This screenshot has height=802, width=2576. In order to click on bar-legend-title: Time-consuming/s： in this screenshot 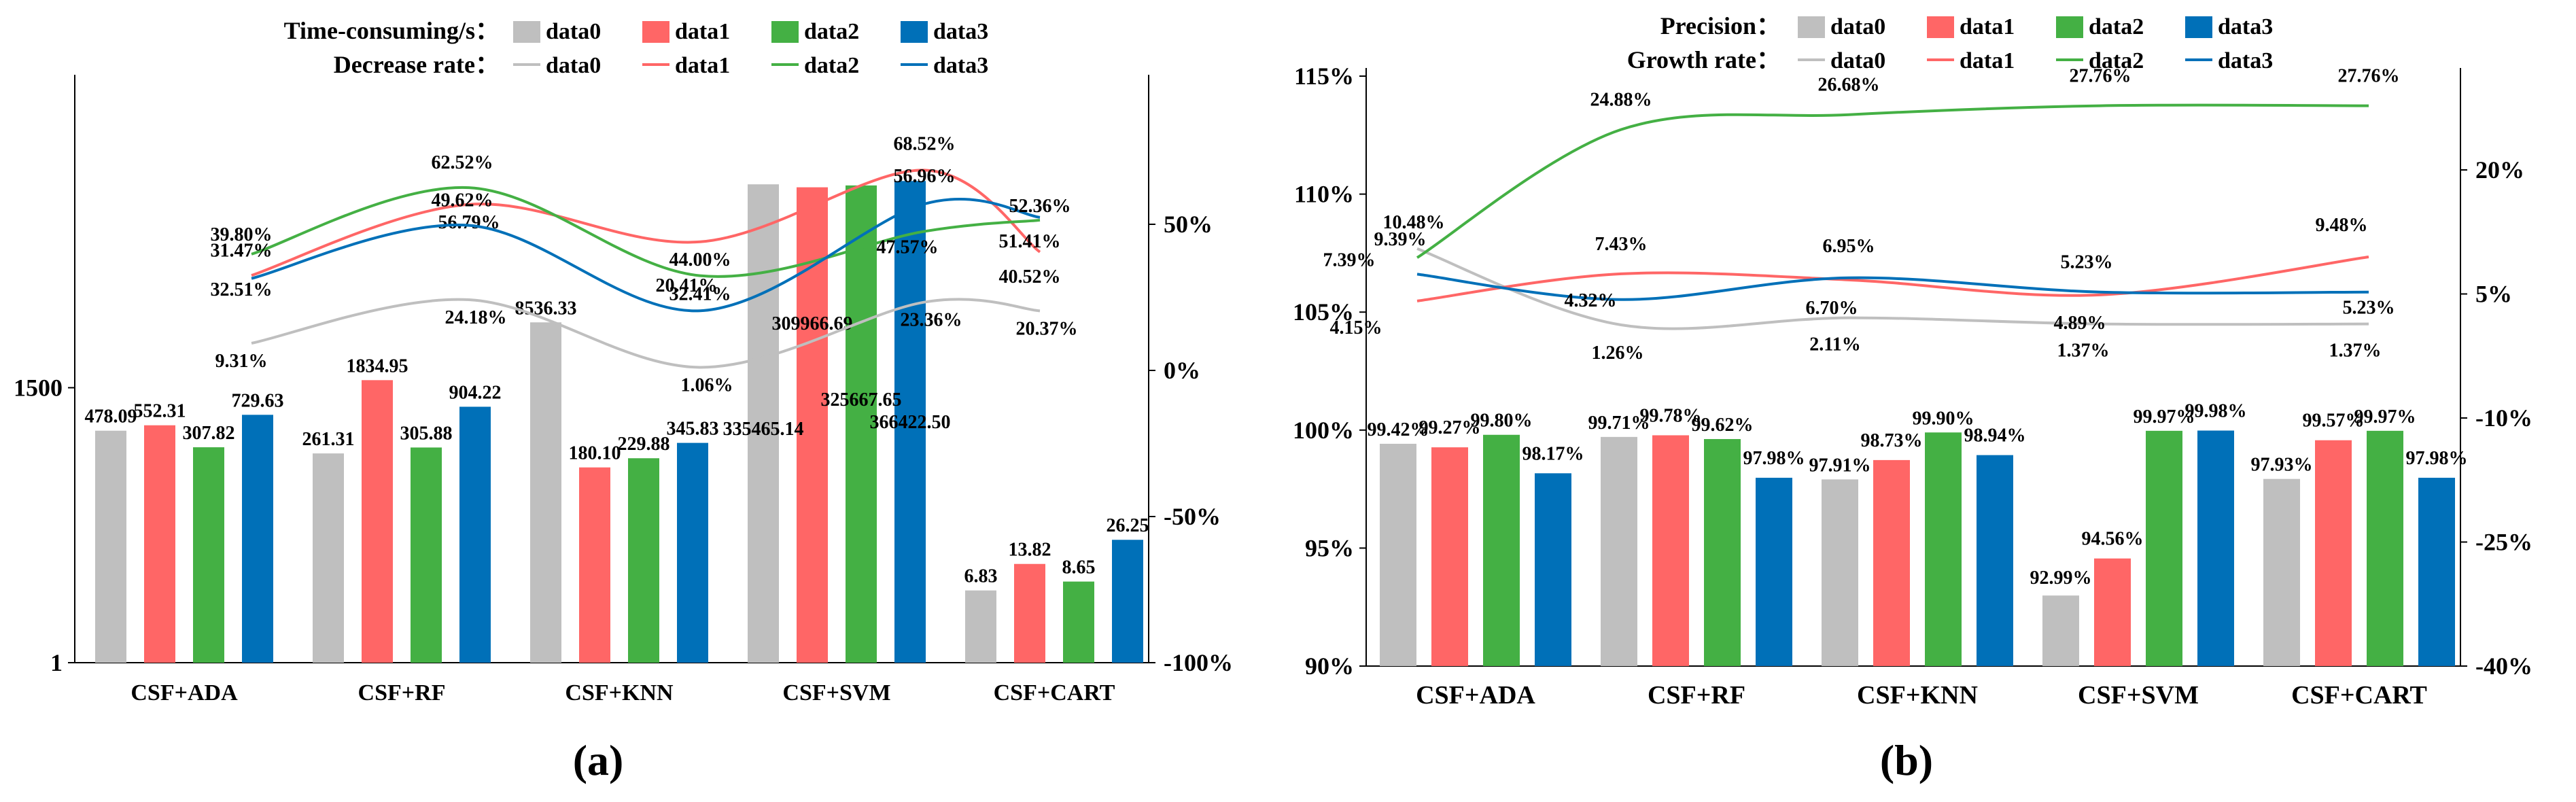, I will do `click(392, 31)`.